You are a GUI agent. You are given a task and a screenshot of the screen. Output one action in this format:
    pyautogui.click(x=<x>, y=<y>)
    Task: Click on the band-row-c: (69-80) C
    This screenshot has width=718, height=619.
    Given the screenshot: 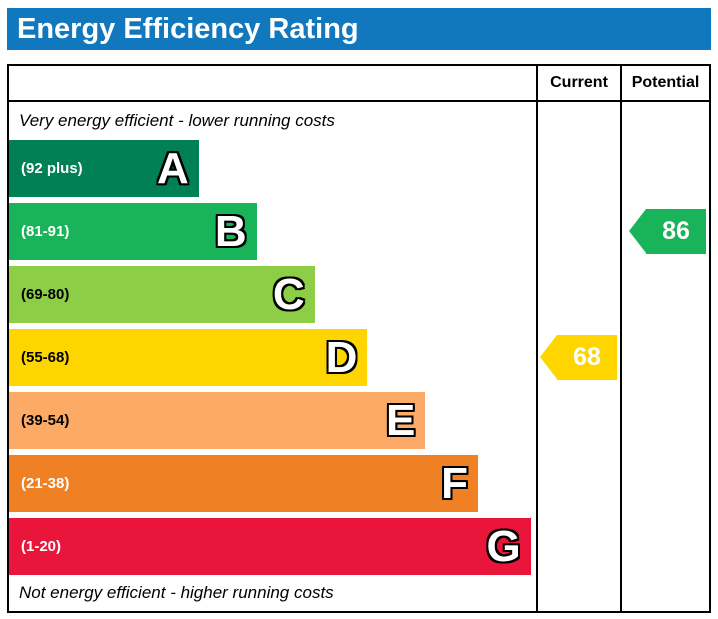 What is the action you would take?
    pyautogui.click(x=272, y=294)
    